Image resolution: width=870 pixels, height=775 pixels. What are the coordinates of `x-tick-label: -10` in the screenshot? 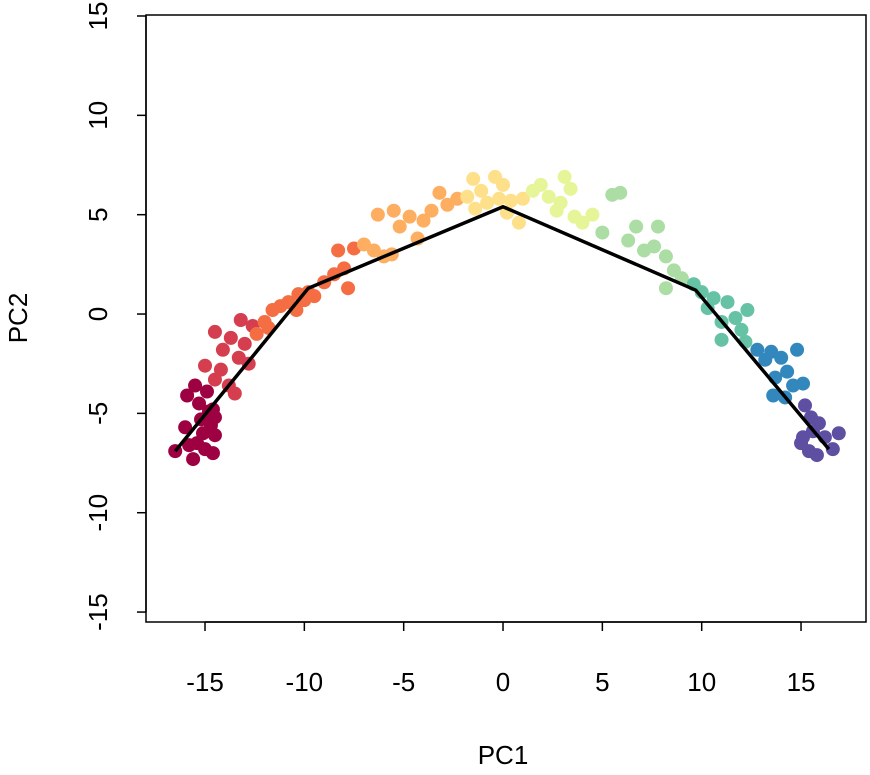 It's located at (305, 682).